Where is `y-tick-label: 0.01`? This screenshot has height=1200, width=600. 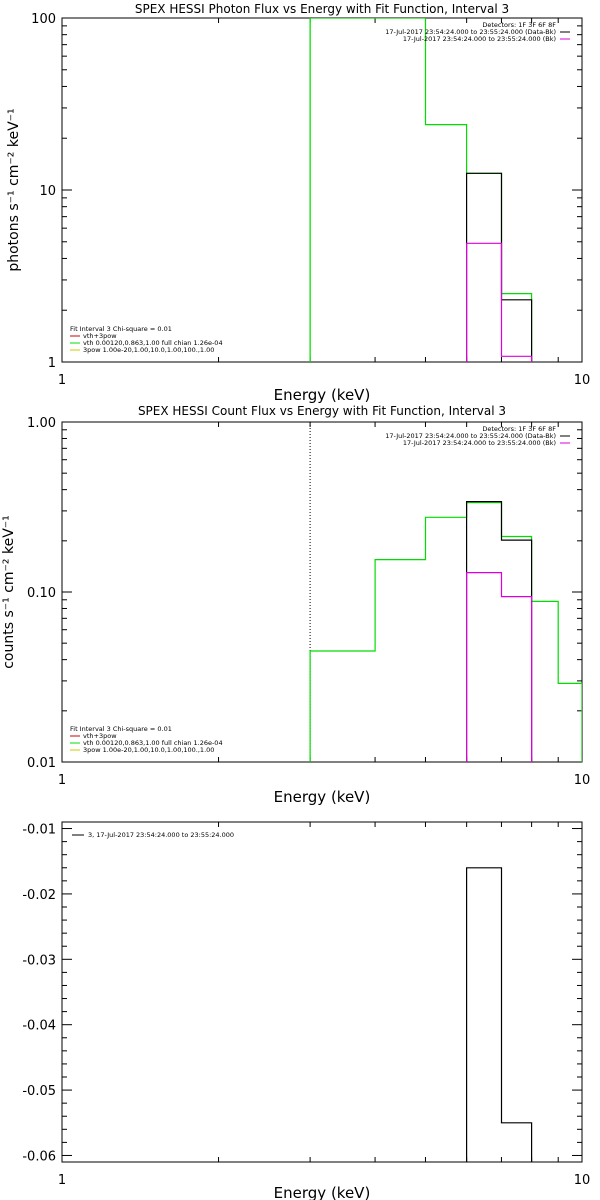
y-tick-label: 0.01 is located at coordinates (41, 763).